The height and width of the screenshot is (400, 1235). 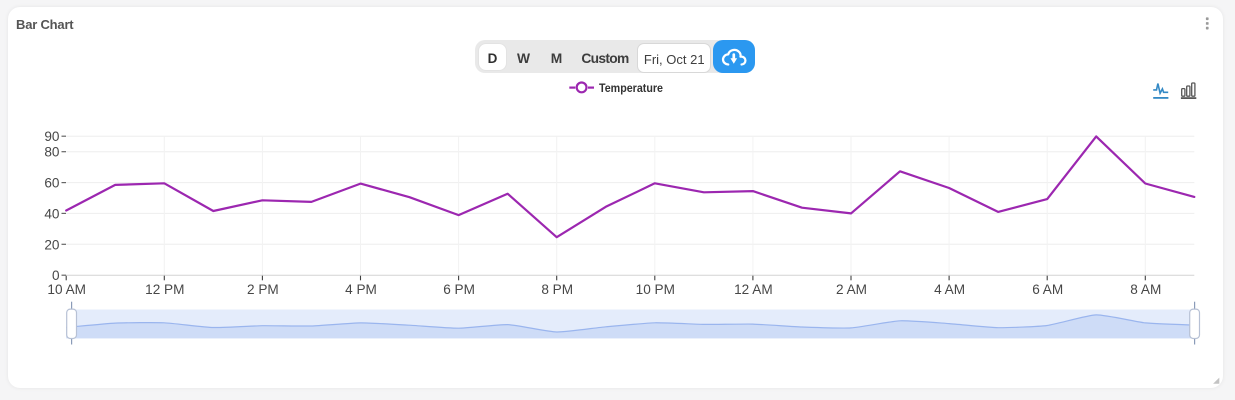 What do you see at coordinates (851, 289) in the screenshot?
I see `svg-text: 2 AM` at bounding box center [851, 289].